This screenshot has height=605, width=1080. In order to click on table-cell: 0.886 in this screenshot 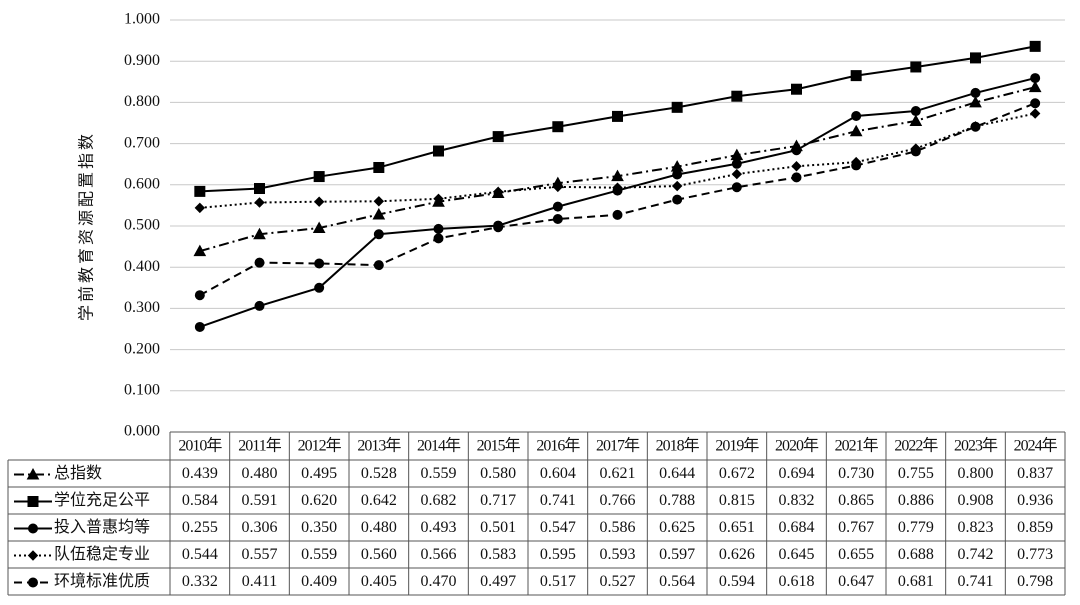, I will do `click(916, 500)`.